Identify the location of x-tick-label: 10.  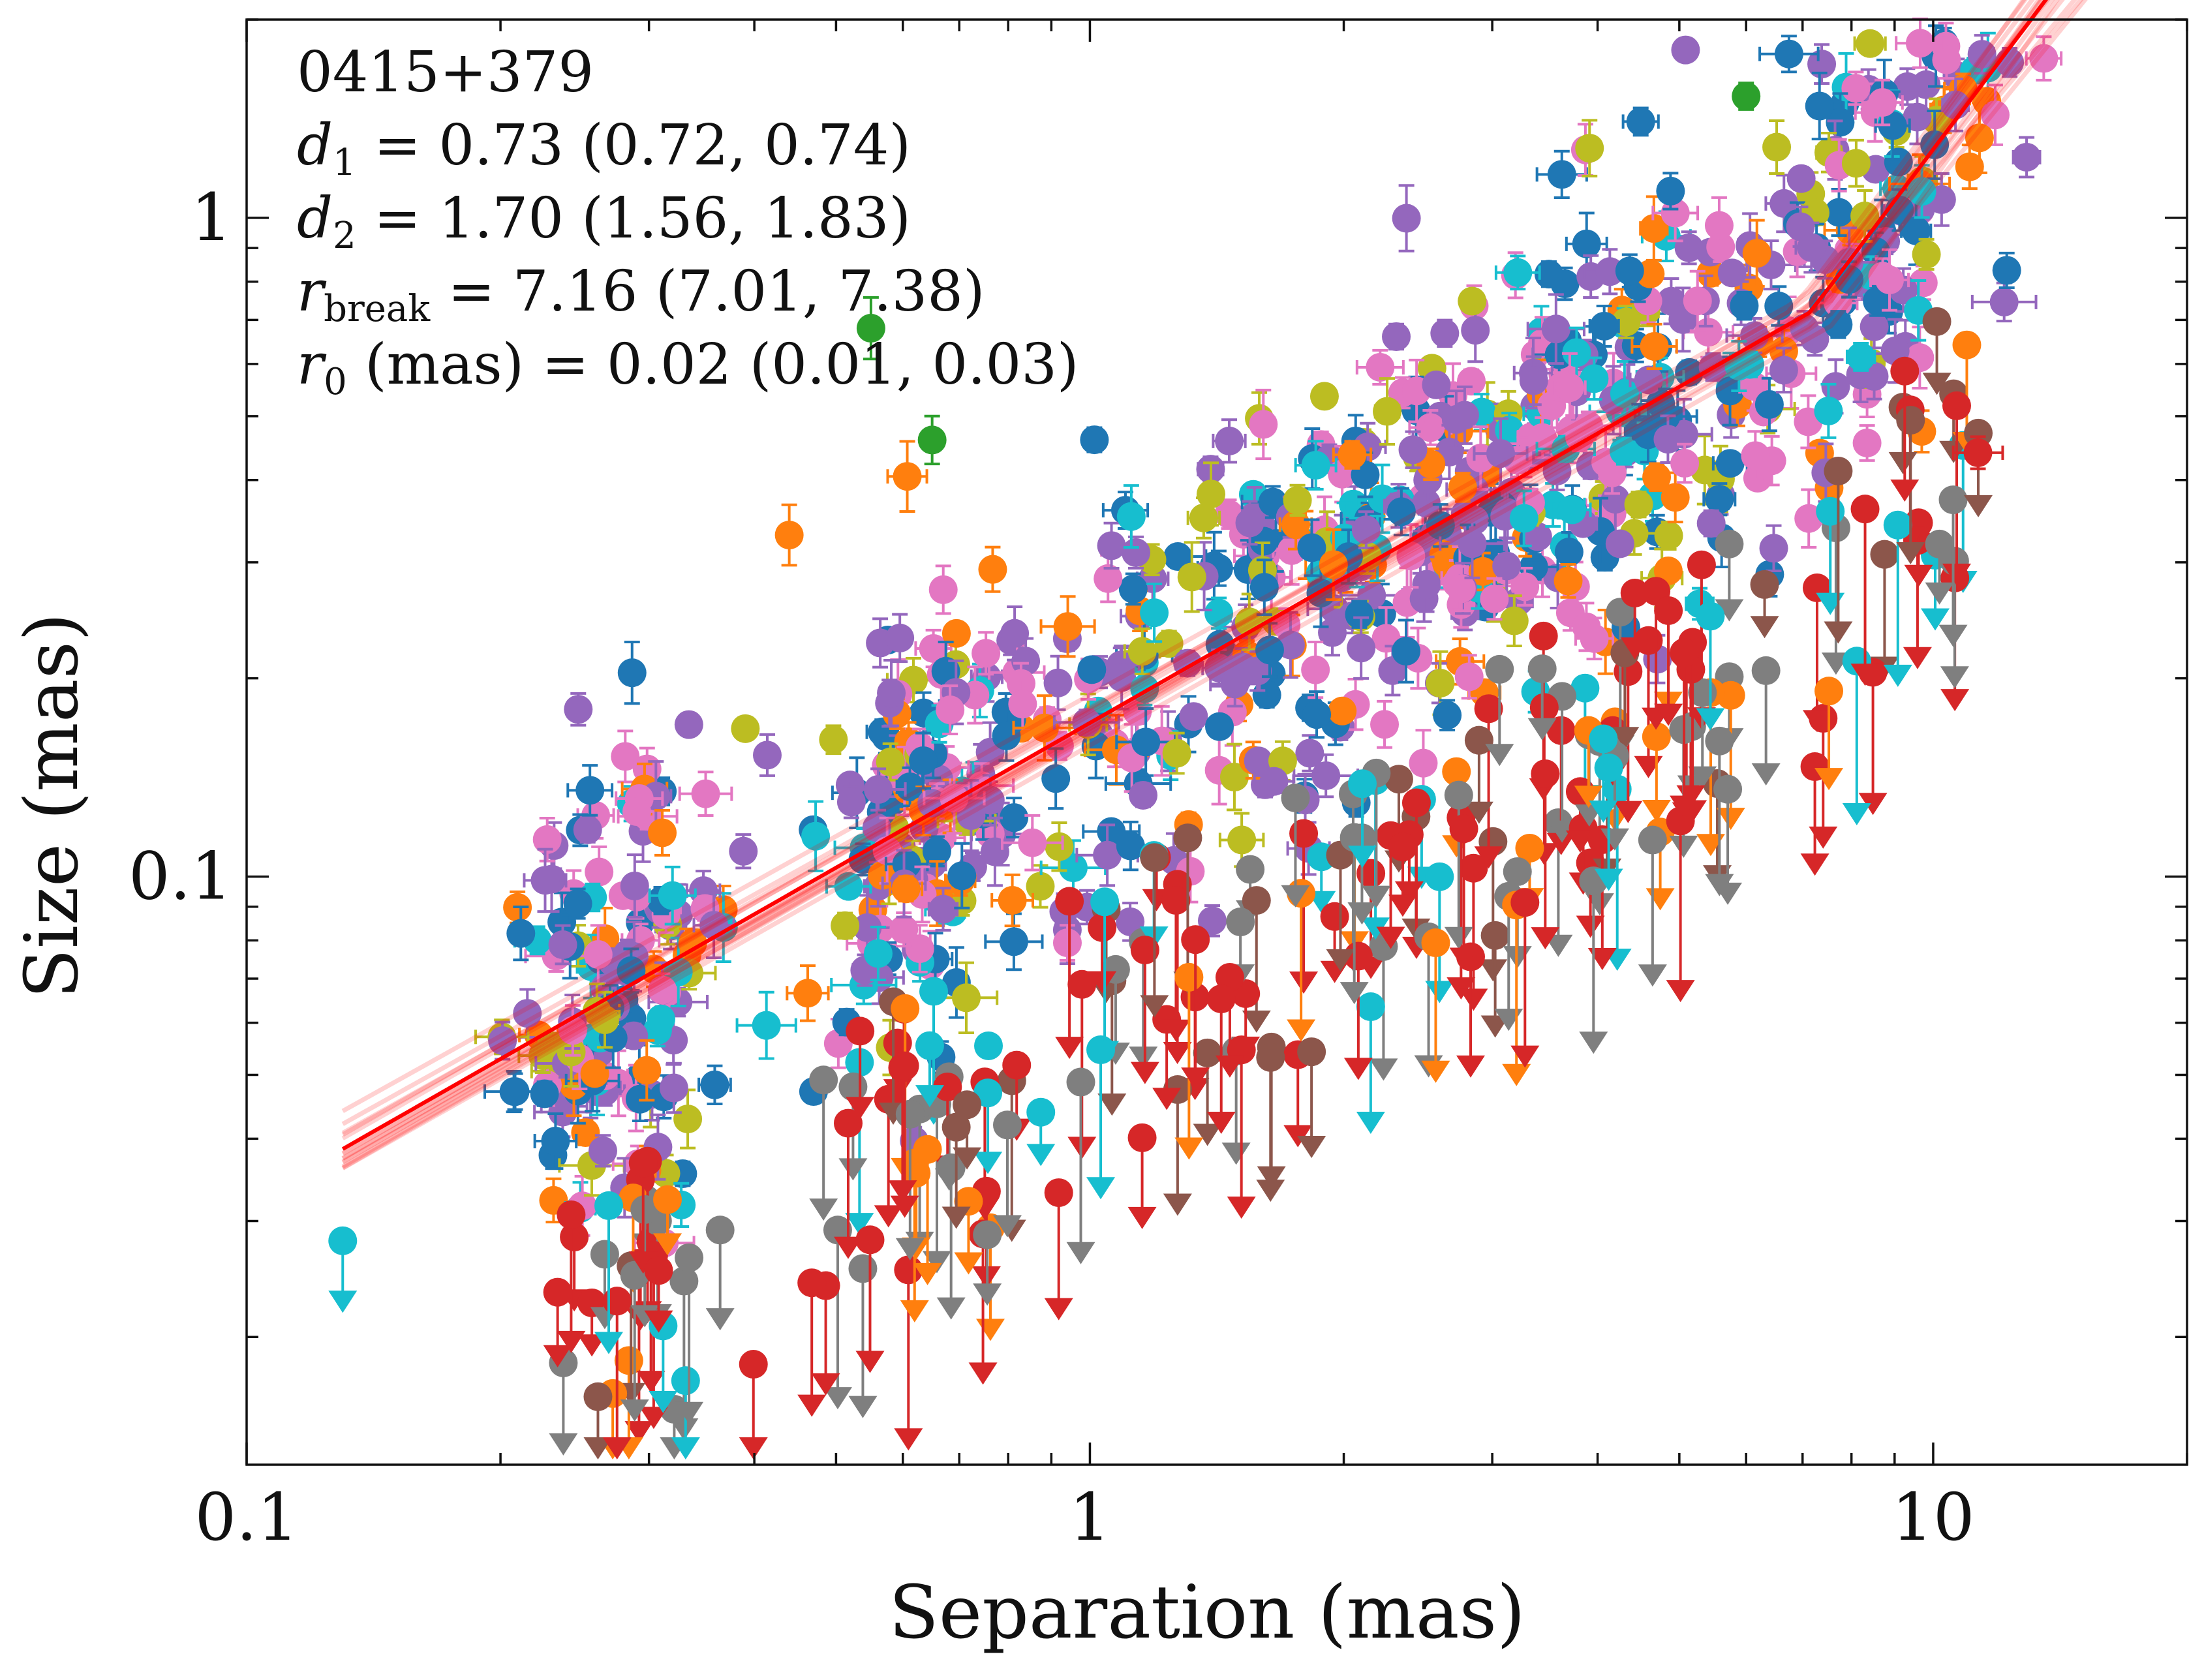
(1932, 1517).